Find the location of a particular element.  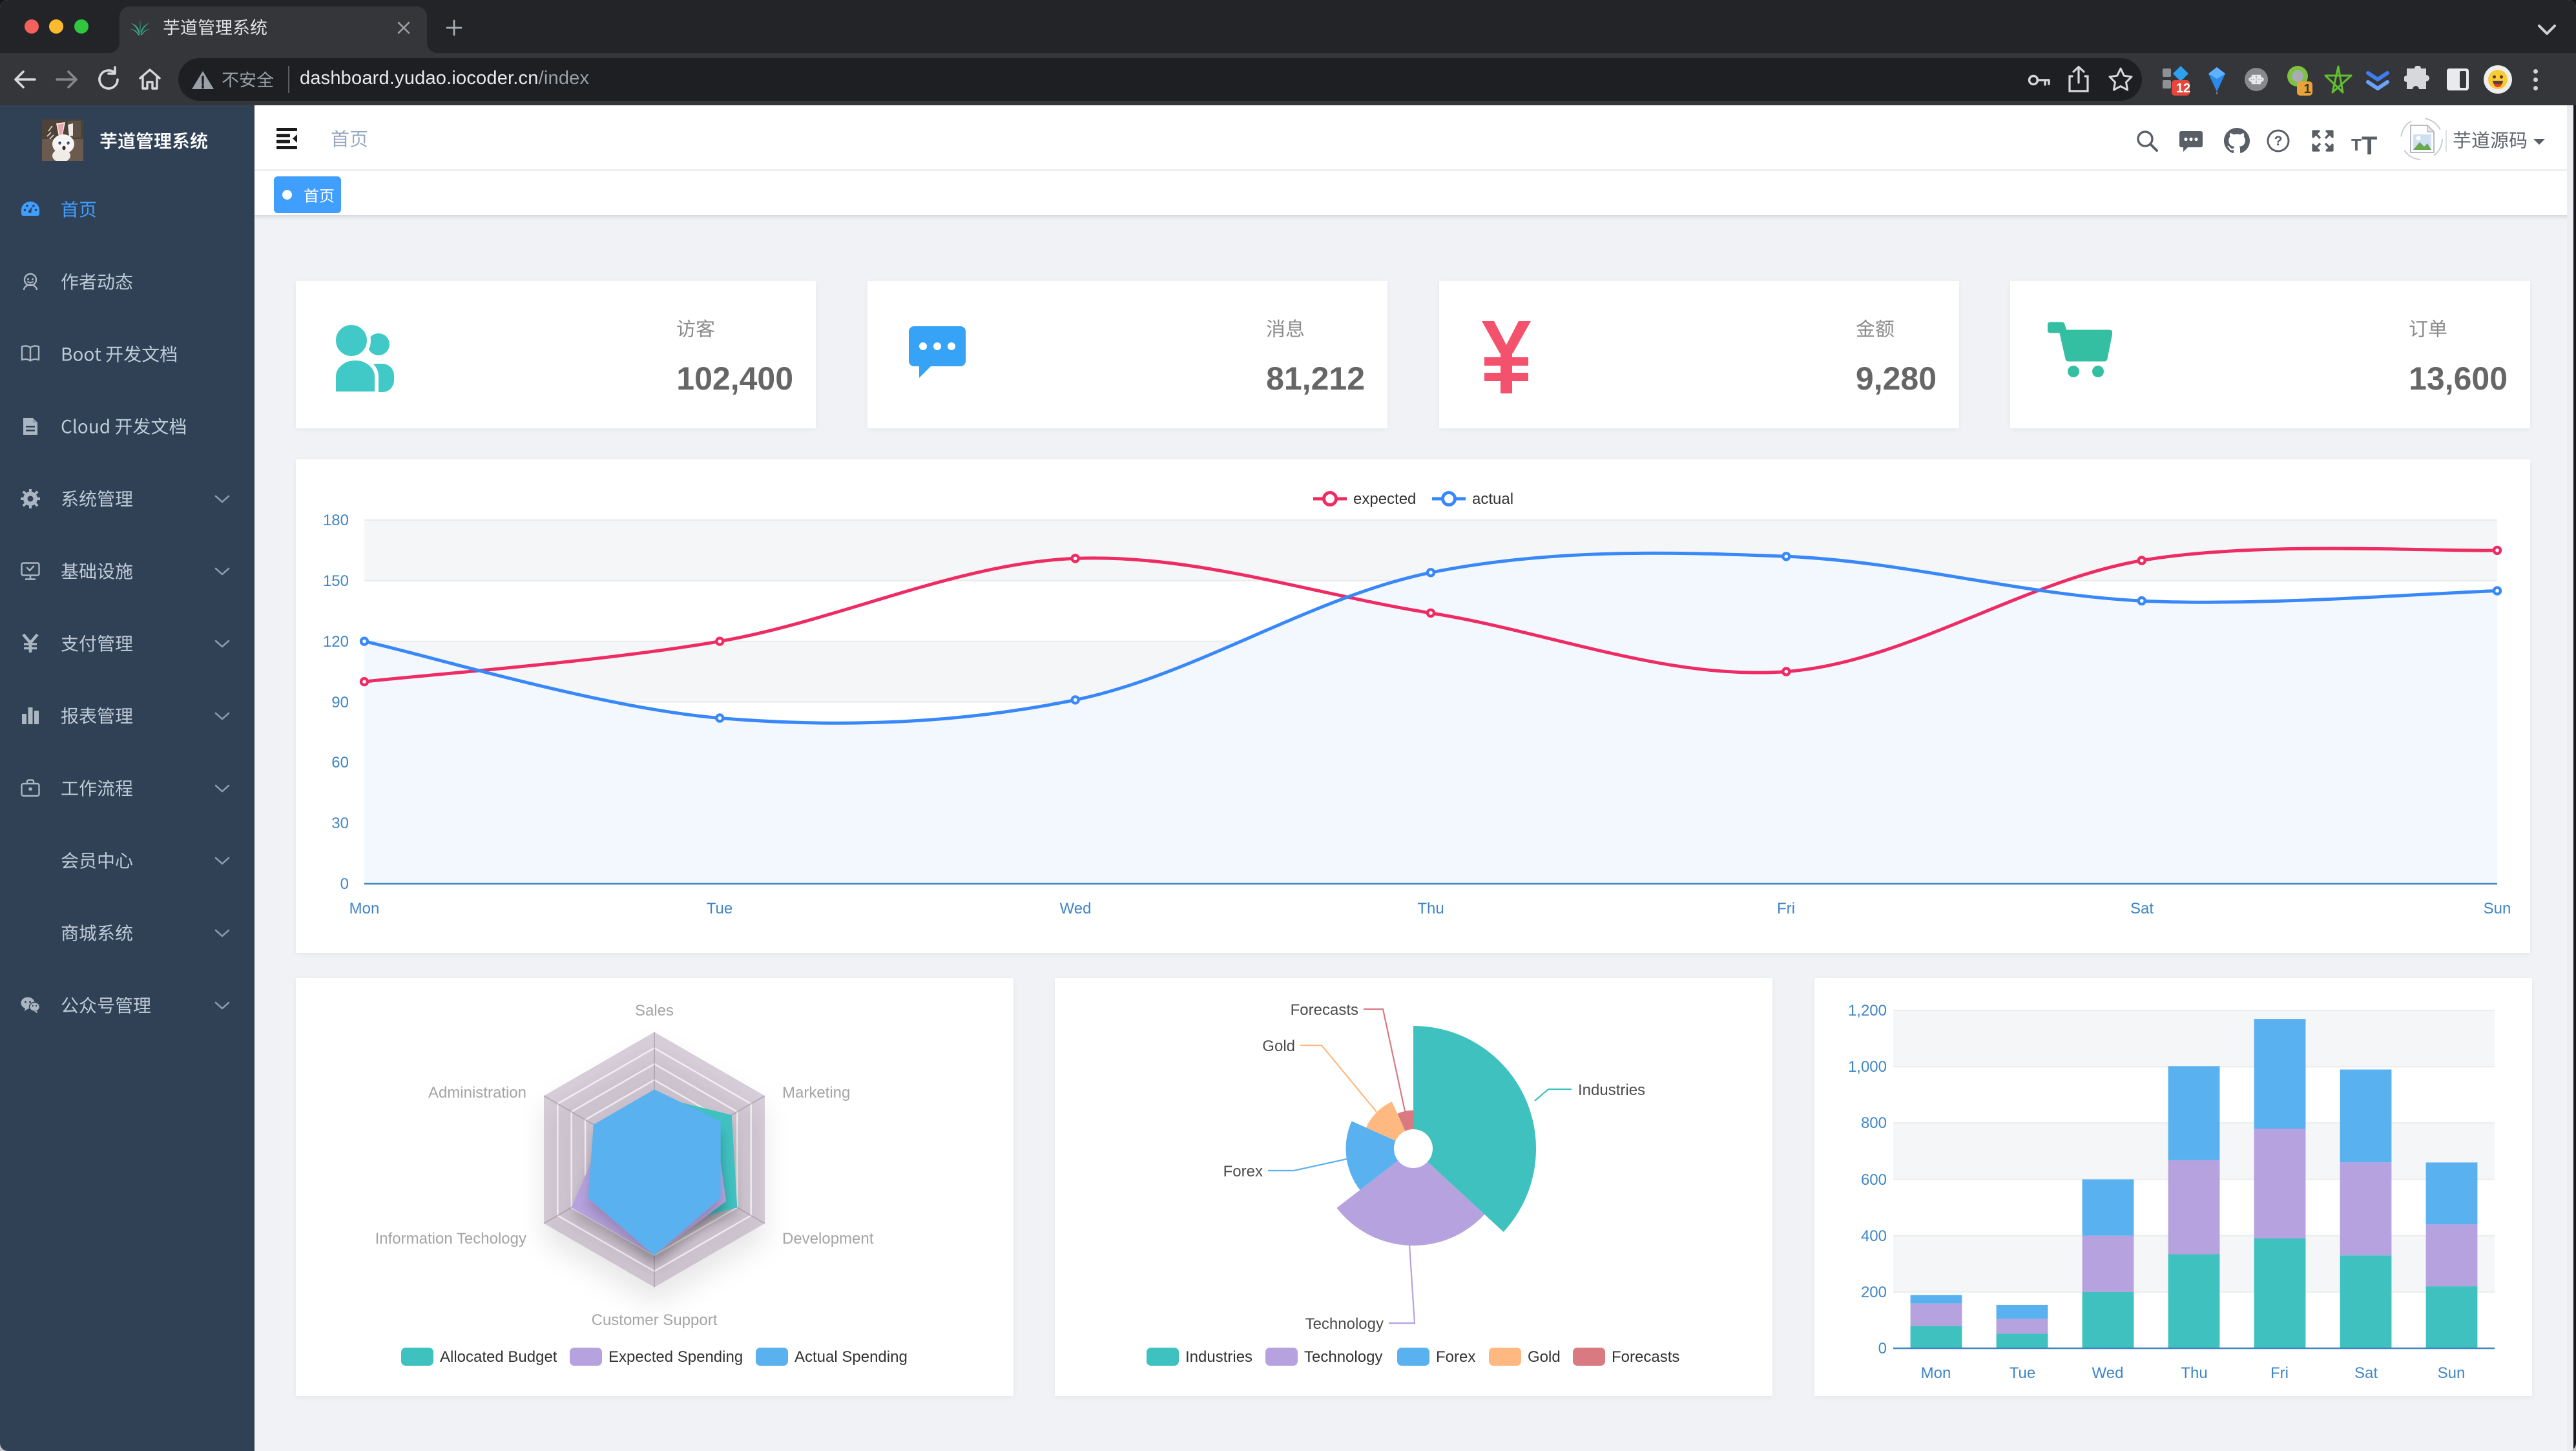

svg-text: 1,000 is located at coordinates (1867, 1067).